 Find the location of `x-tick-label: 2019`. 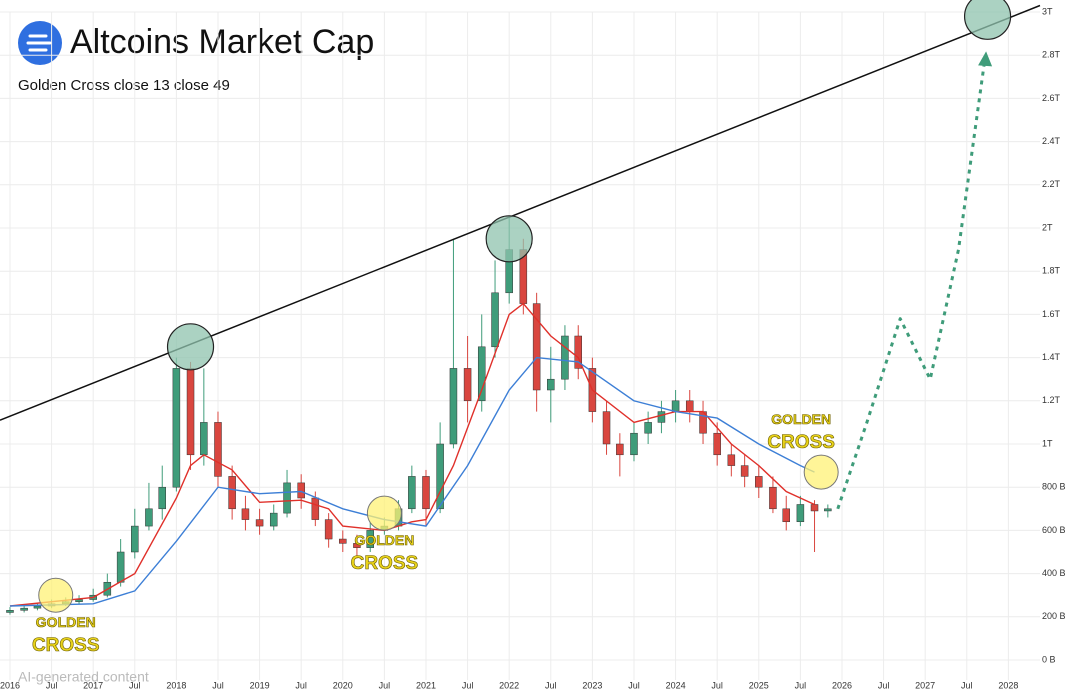

x-tick-label: 2019 is located at coordinates (260, 685).